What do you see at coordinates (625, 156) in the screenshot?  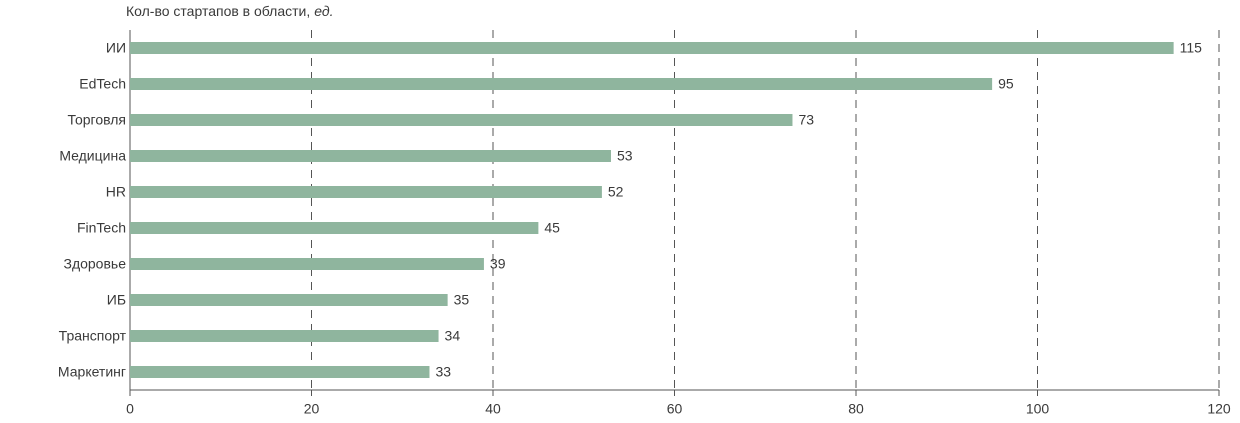 I see `value-label: 53` at bounding box center [625, 156].